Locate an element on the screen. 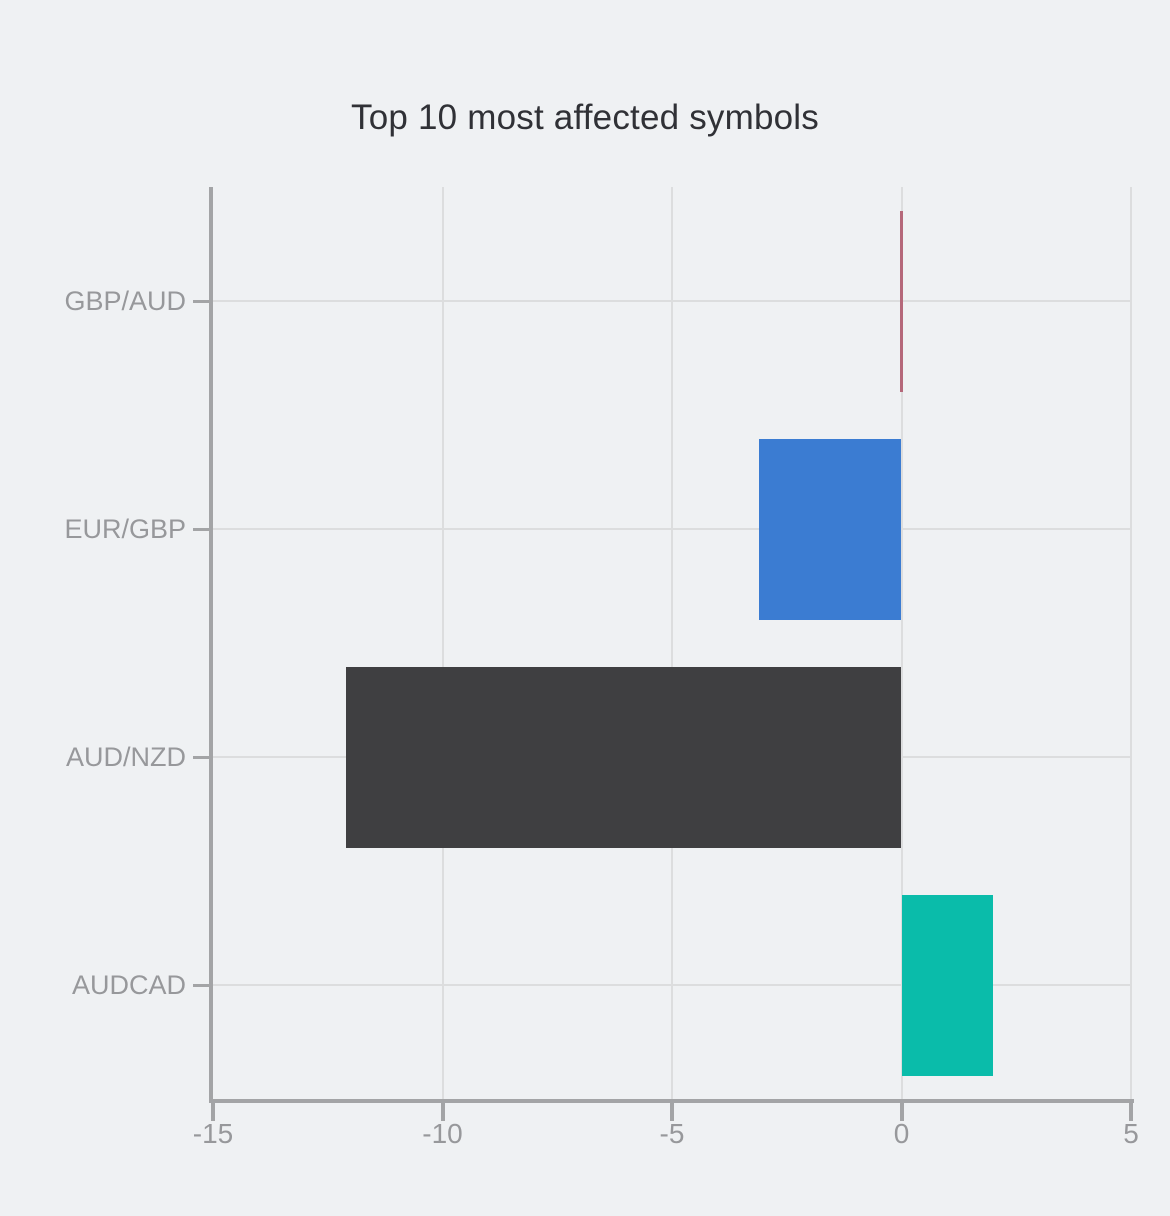 This screenshot has width=1170, height=1216. bar-aud-nzd is located at coordinates (624, 757).